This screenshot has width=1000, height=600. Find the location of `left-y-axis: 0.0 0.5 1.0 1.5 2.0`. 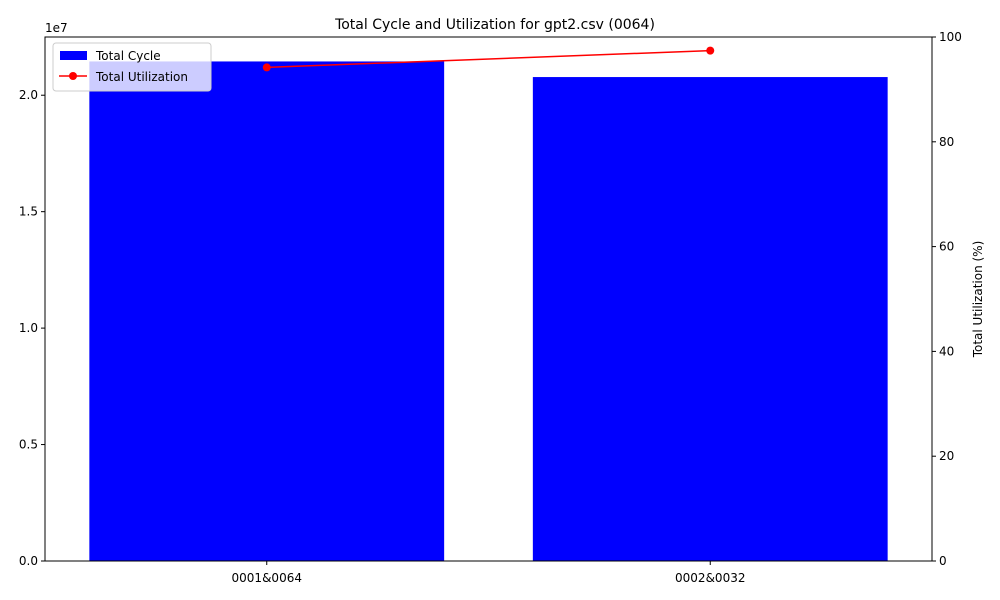

left-y-axis: 0.0 0.5 1.0 1.5 2.0 is located at coordinates (32, 328).